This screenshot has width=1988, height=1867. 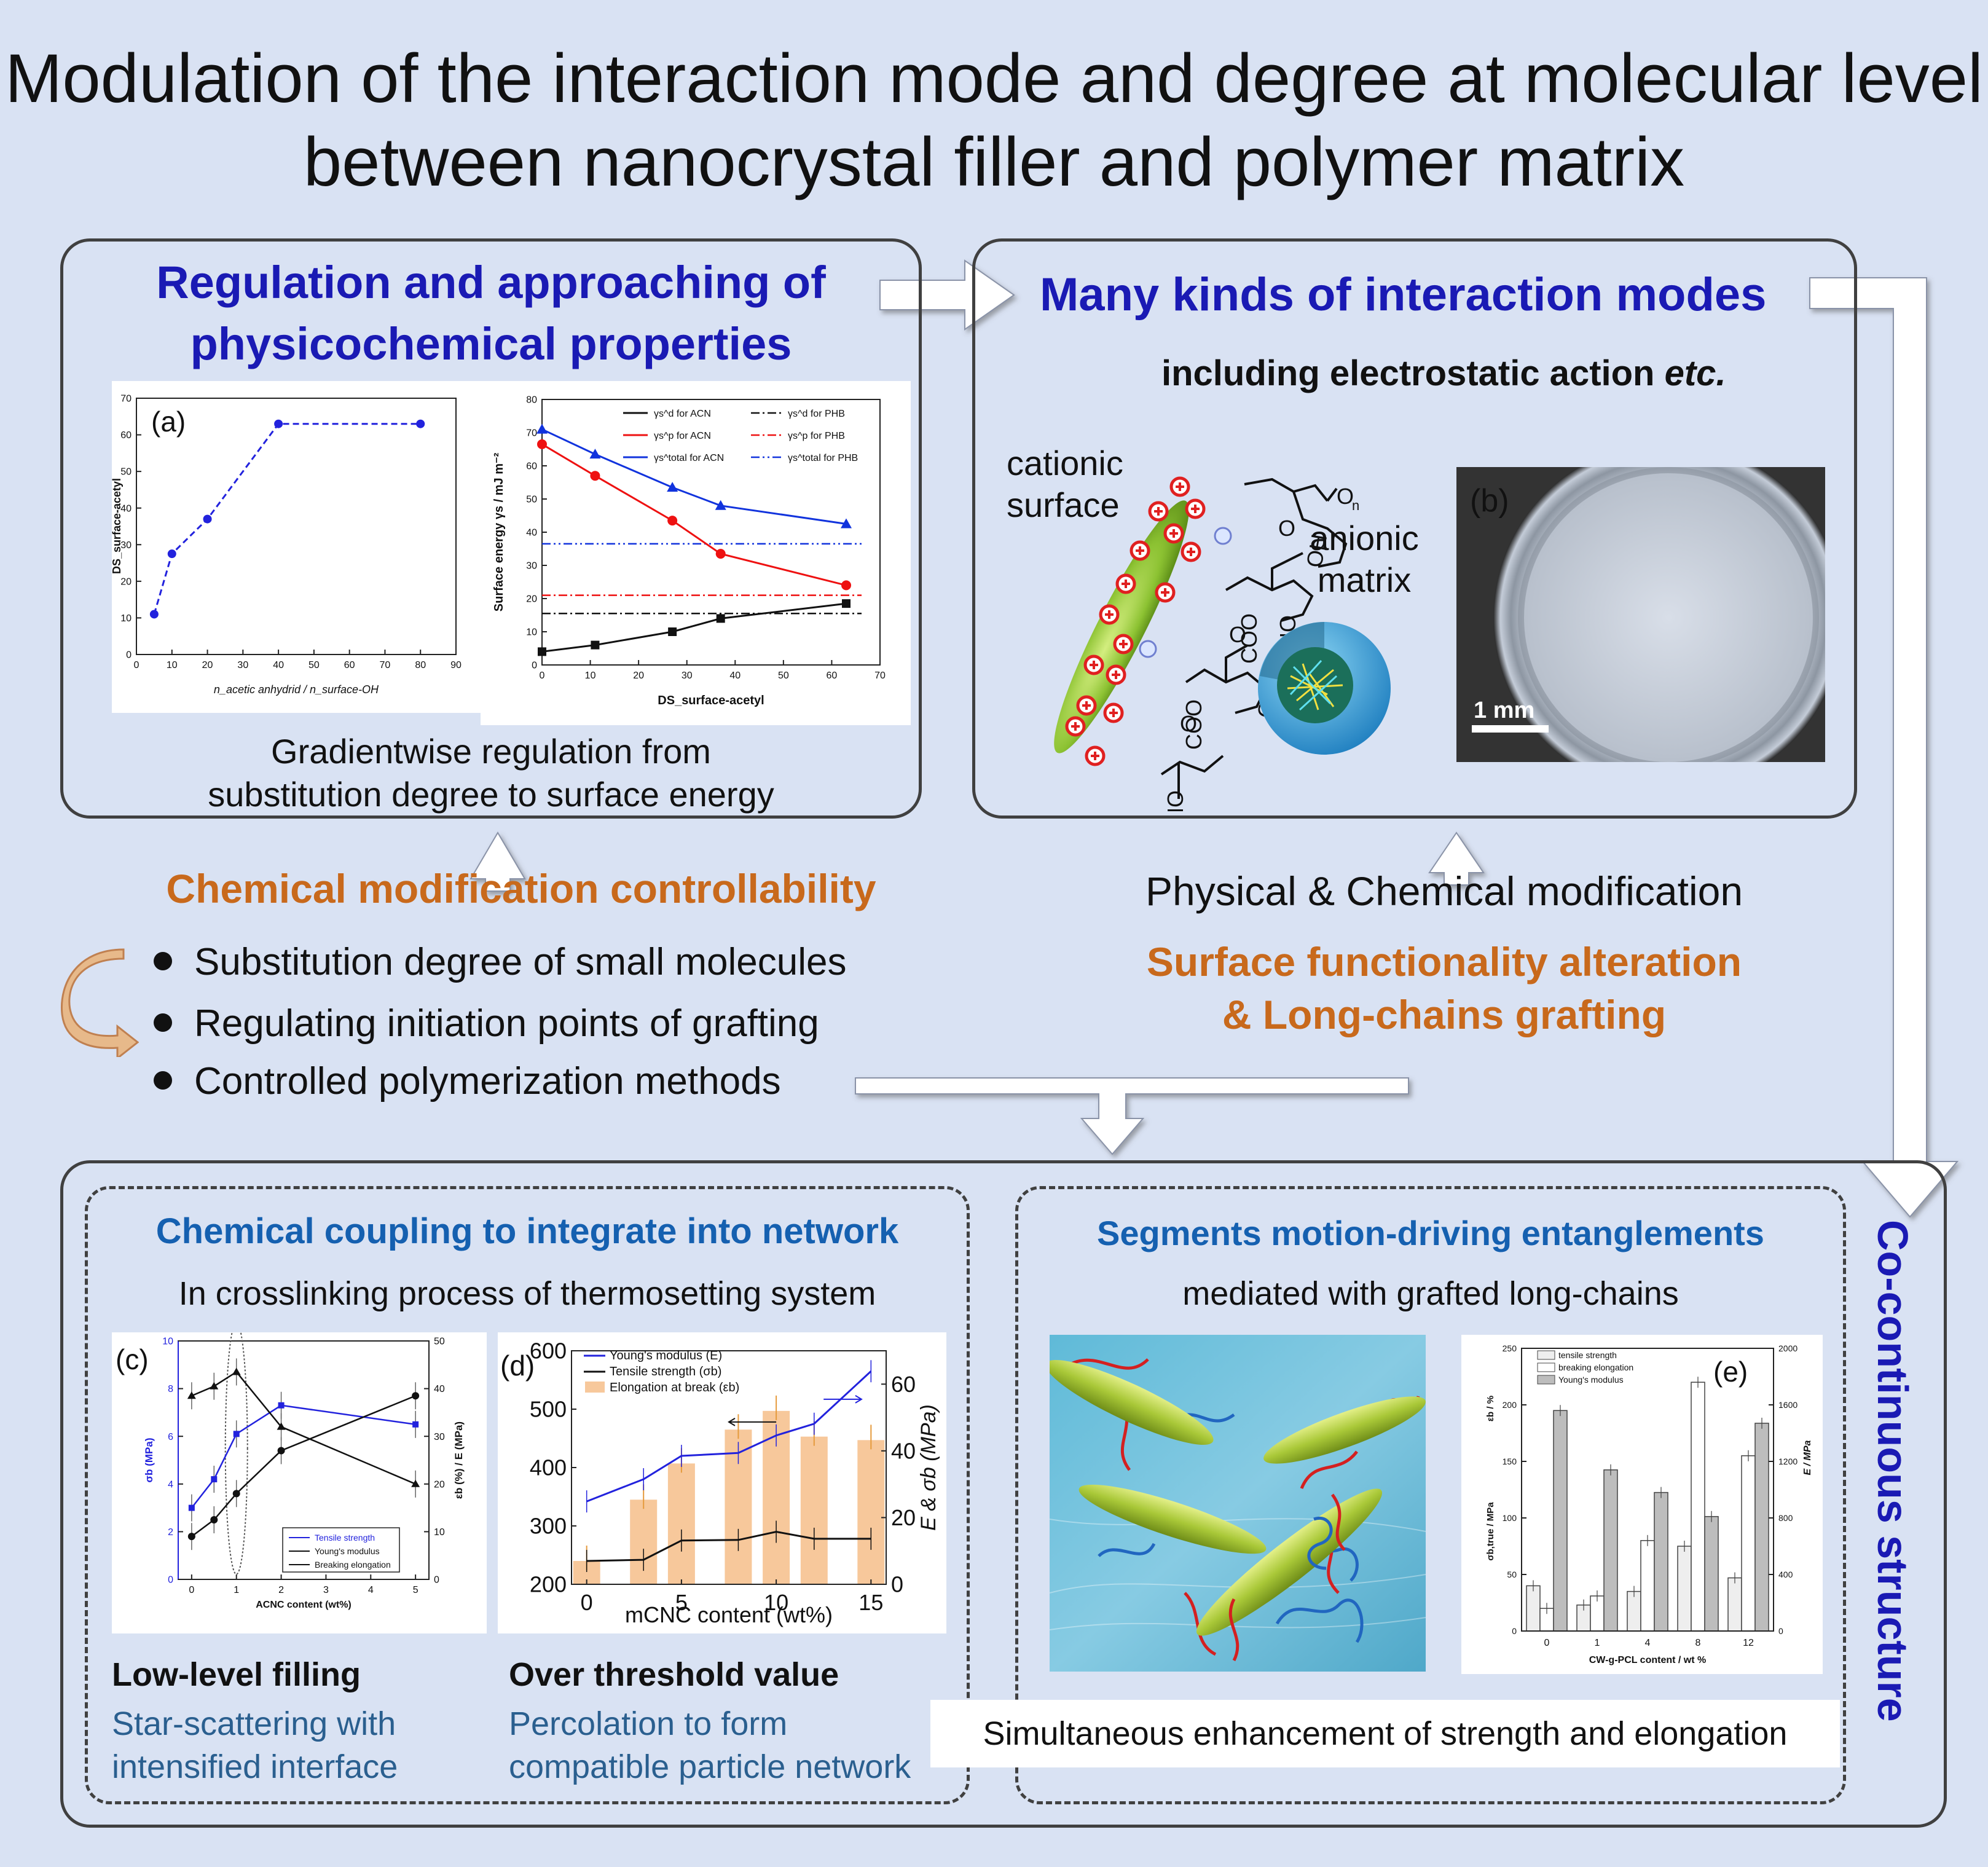 I want to click on bullet-item-2: Regulating initiation points of grafting, so click(x=500, y=1030).